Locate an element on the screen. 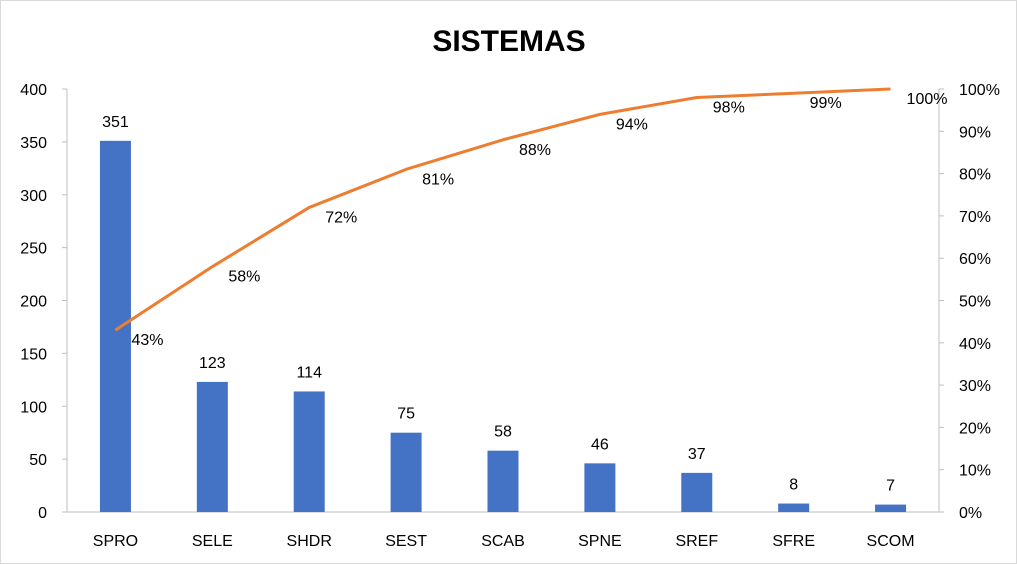  left-axis-tick-labels: 0 50 100 150 200 250 300 350 400 is located at coordinates (33, 302).